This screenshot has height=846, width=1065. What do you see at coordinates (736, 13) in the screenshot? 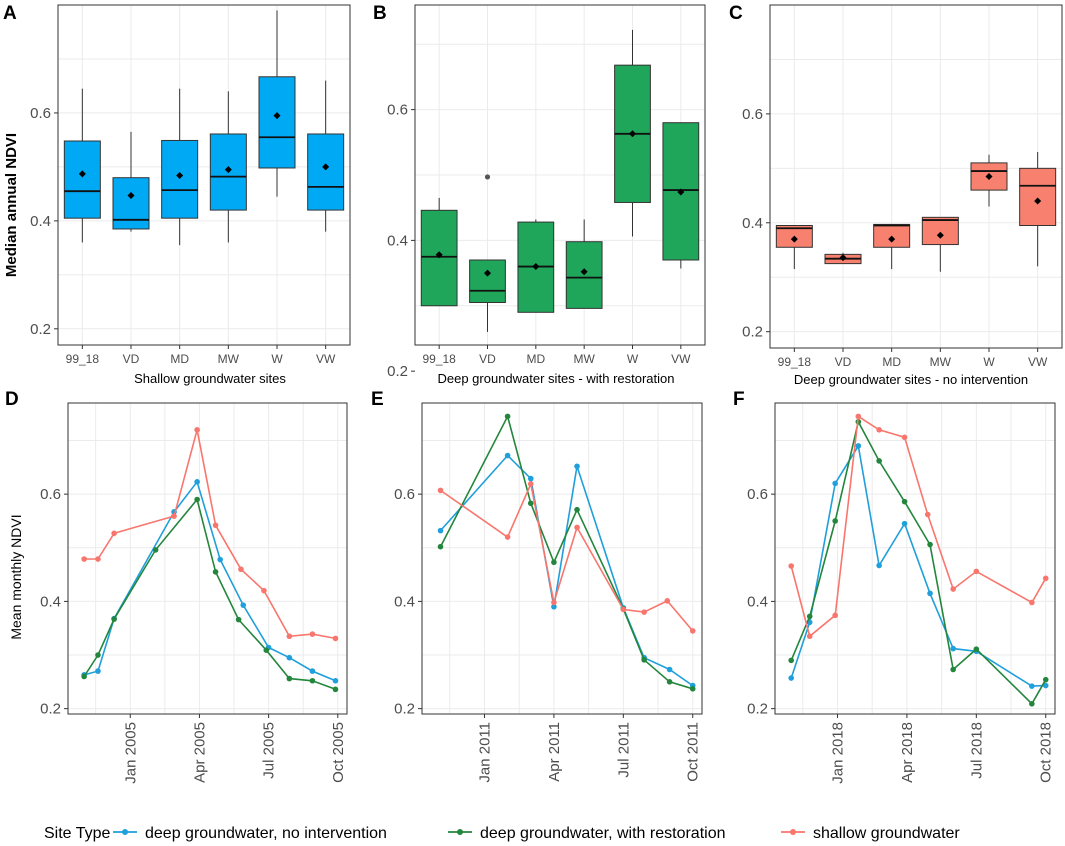
I see `panel-letter-c: C` at bounding box center [736, 13].